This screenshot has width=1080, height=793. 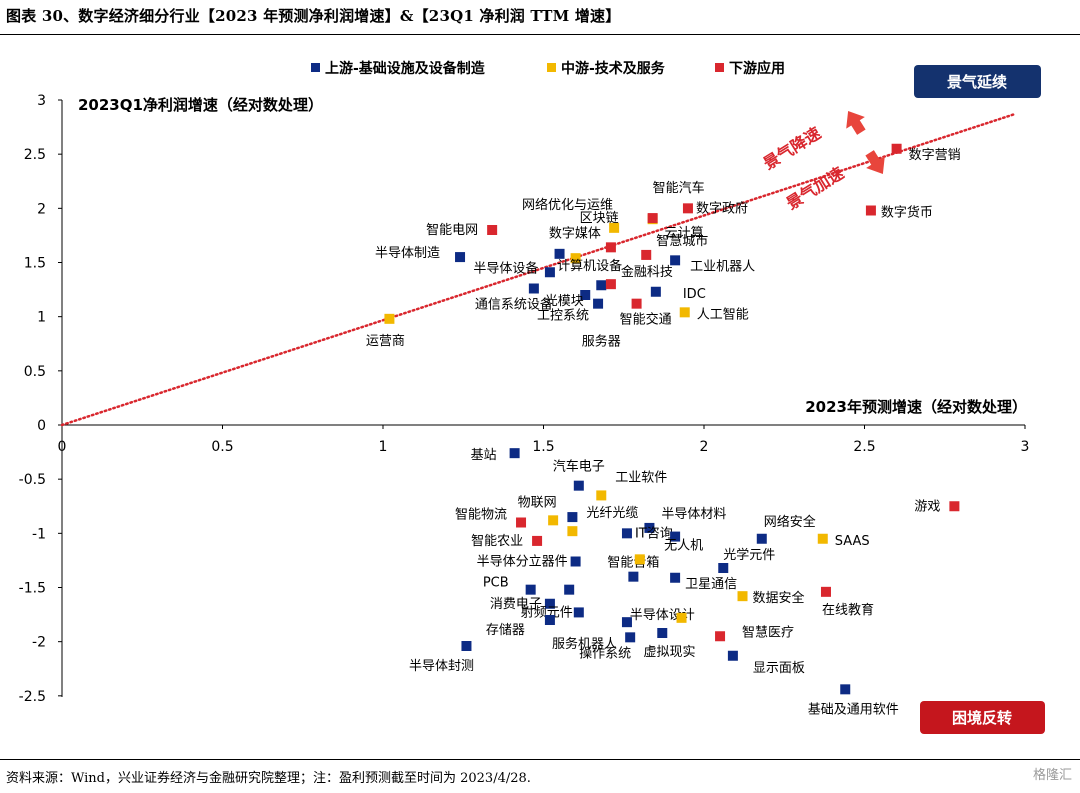 I want to click on point-label: 智能音箱, so click(x=633, y=563).